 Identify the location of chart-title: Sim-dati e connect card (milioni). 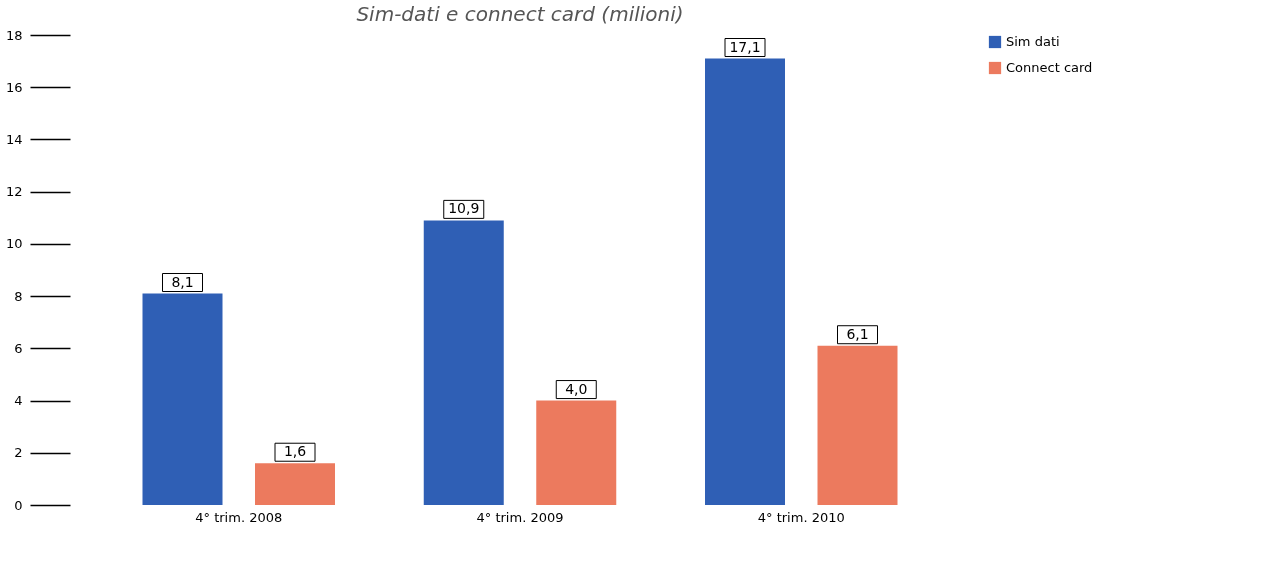
(520, 14).